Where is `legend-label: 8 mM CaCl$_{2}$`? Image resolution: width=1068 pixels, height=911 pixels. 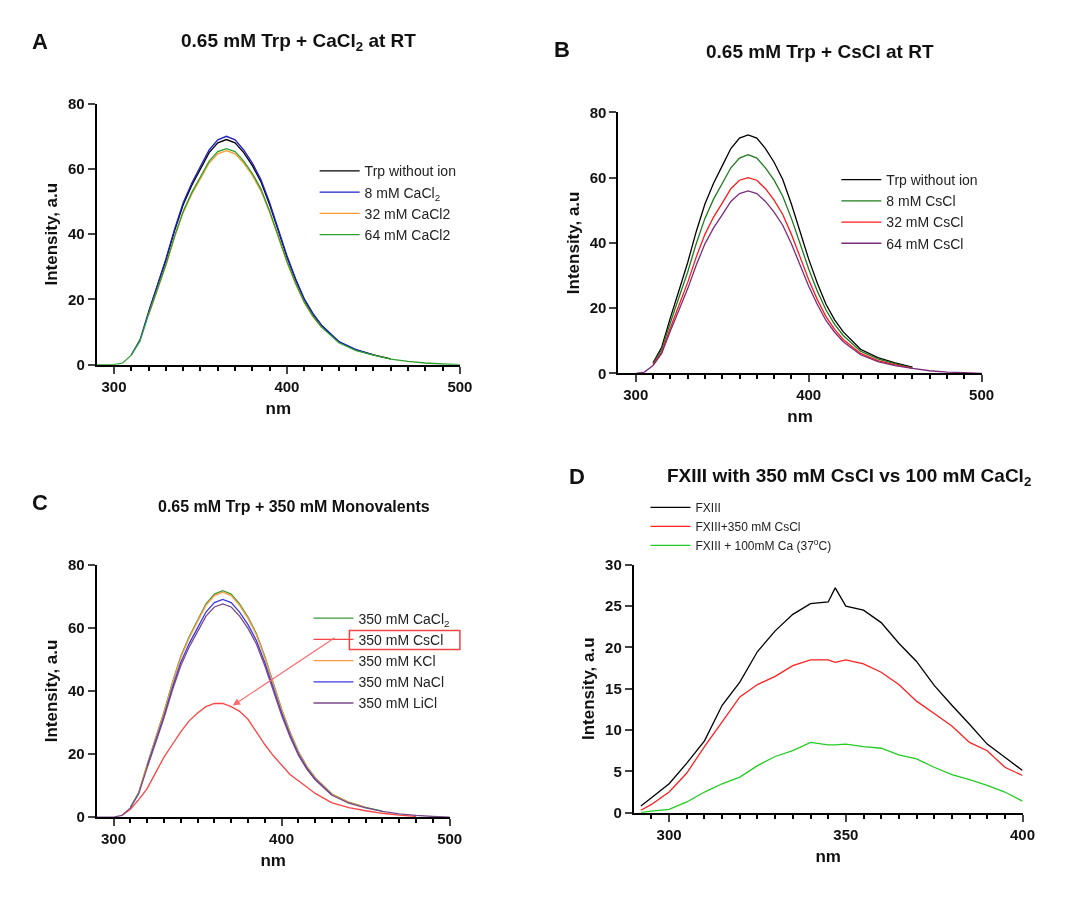
legend-label: 8 mM CaCl$_{2}$ is located at coordinates (402, 193).